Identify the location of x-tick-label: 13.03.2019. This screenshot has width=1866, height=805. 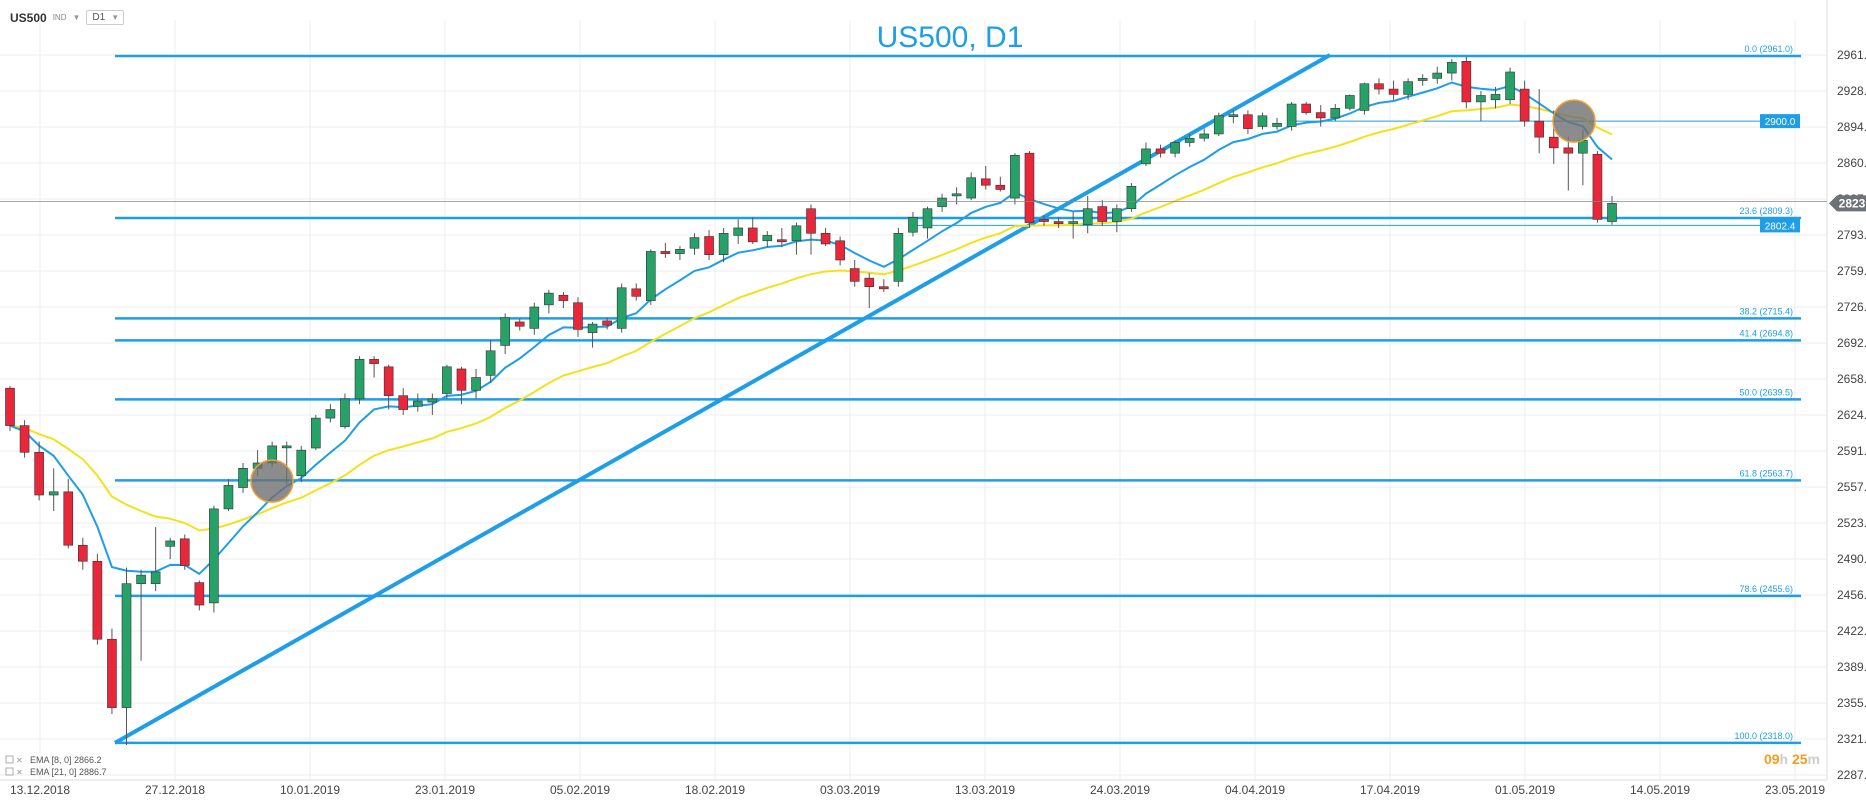
(985, 790).